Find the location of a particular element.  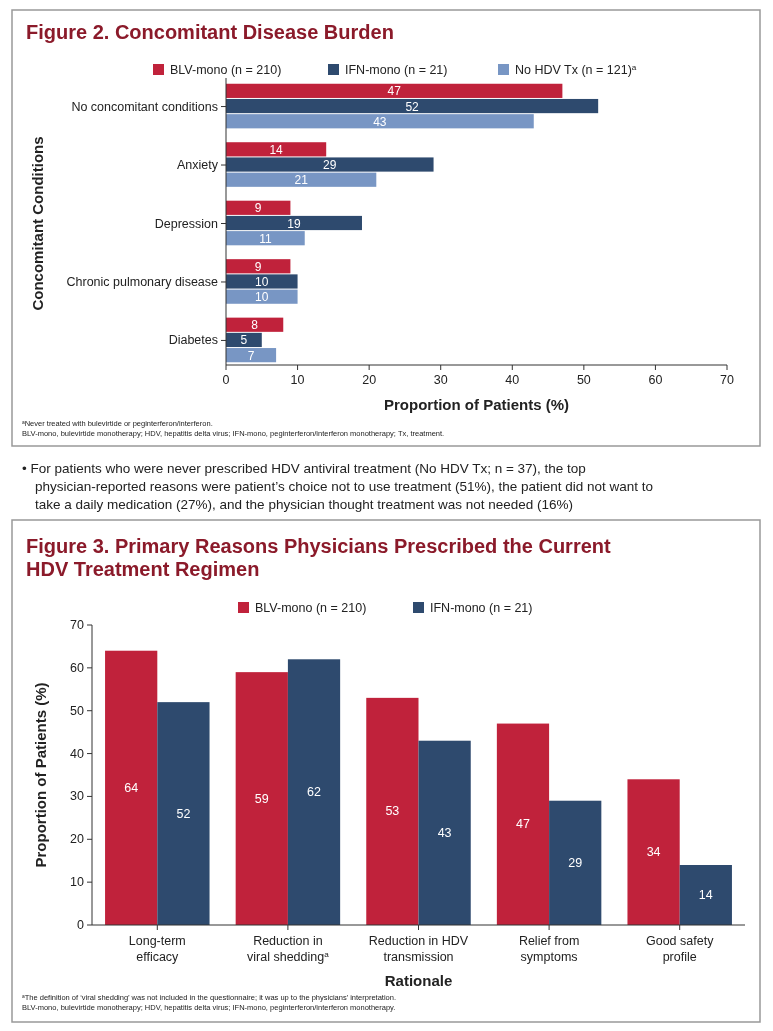

y-tick-label: Diabetes is located at coordinates (193, 340).